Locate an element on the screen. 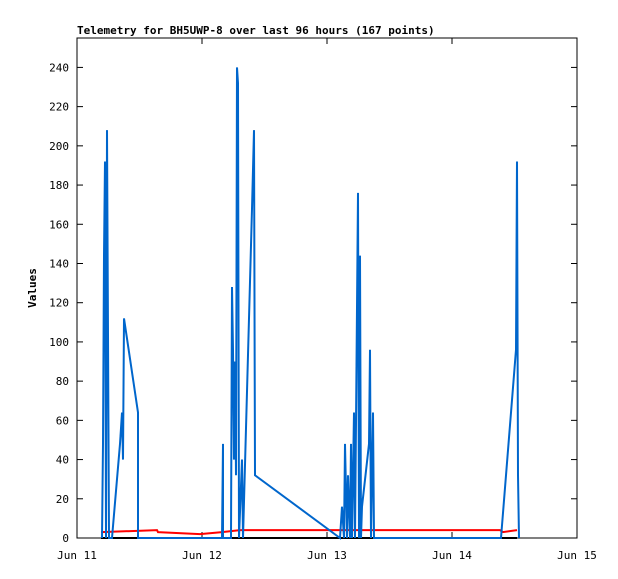 Image resolution: width=618 pixels, height=579 pixels. x-tick-label: Jun 13 is located at coordinates (327, 555).